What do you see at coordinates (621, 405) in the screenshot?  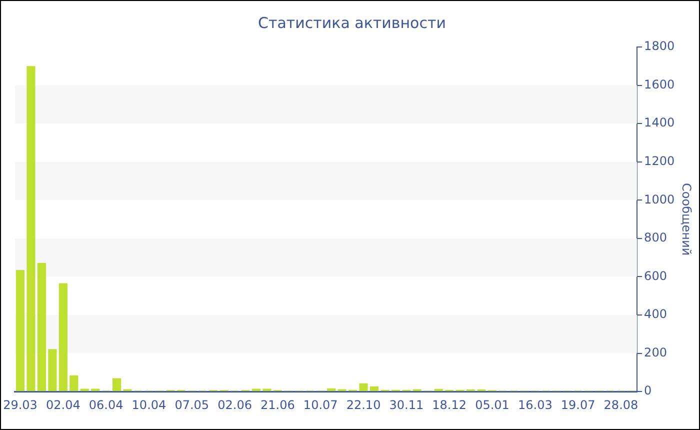 I see `x-tick-label: 28.08` at bounding box center [621, 405].